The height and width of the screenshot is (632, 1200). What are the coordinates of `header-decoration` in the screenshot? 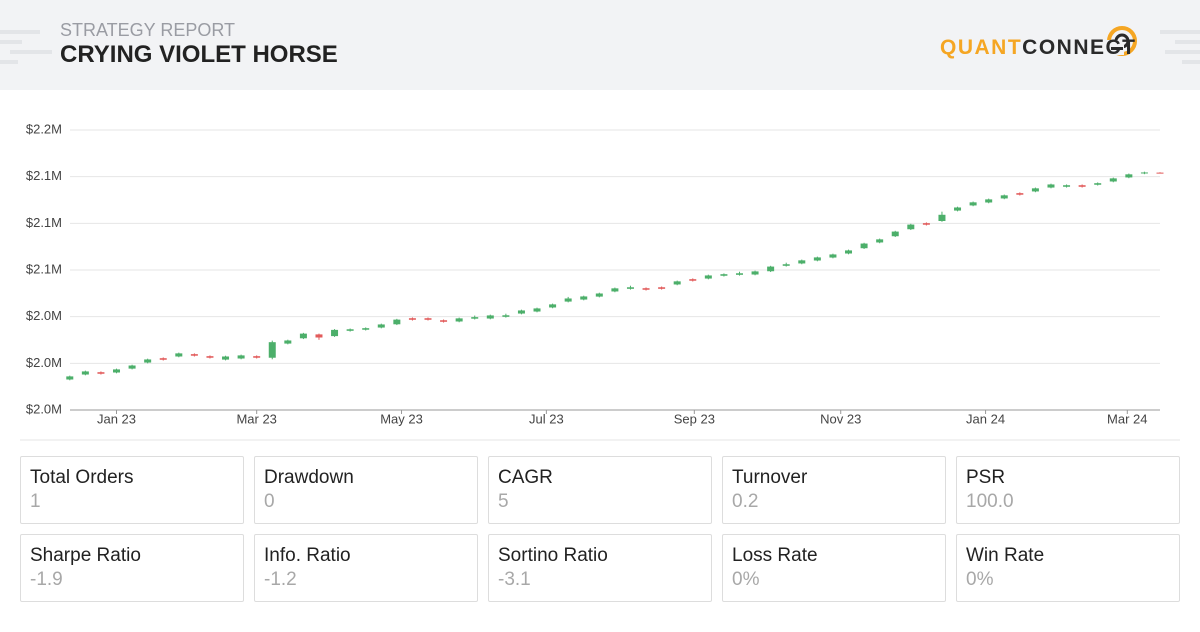 It's located at (600, 45).